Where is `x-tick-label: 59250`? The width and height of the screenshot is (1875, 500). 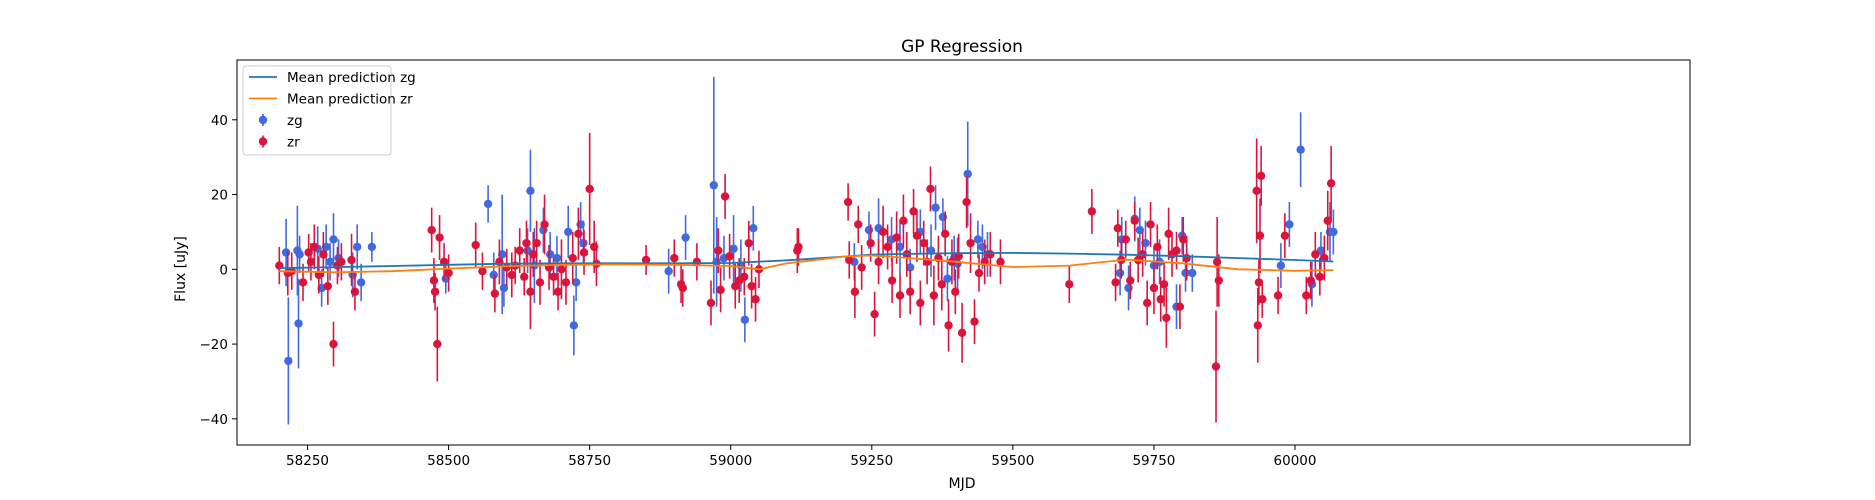 x-tick-label: 59250 is located at coordinates (871, 461).